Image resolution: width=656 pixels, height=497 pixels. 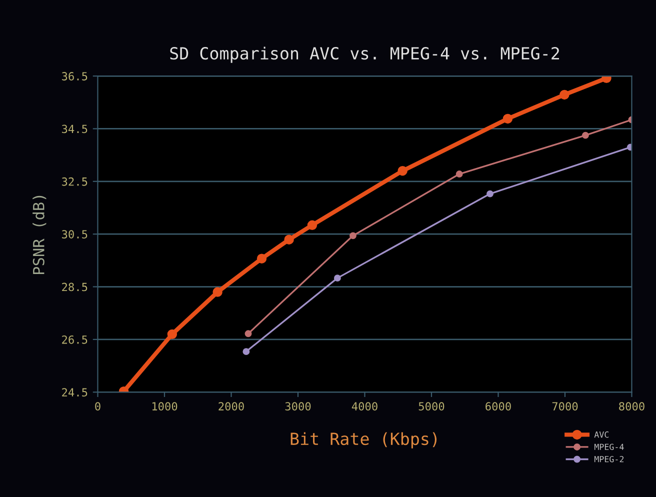 What do you see at coordinates (364, 54) in the screenshot?
I see `chart-title: SD Comparison AVC vs. MPEG-4 vs. MPEG-2` at bounding box center [364, 54].